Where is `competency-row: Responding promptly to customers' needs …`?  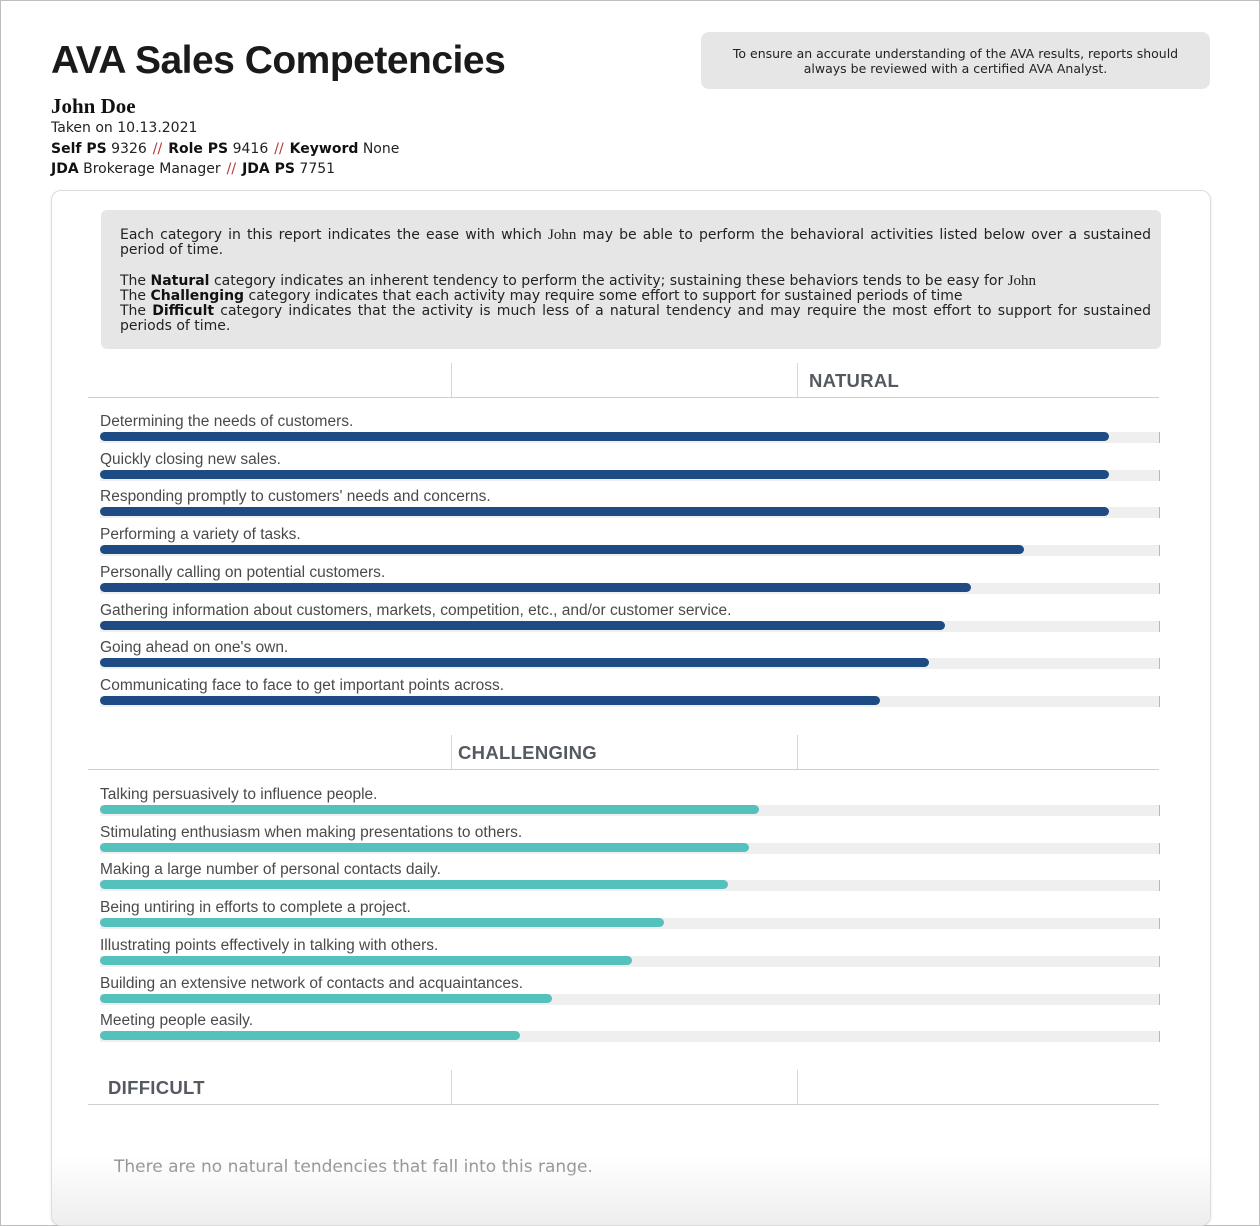
competency-row: Responding promptly to customers' needs … is located at coordinates (630, 505).